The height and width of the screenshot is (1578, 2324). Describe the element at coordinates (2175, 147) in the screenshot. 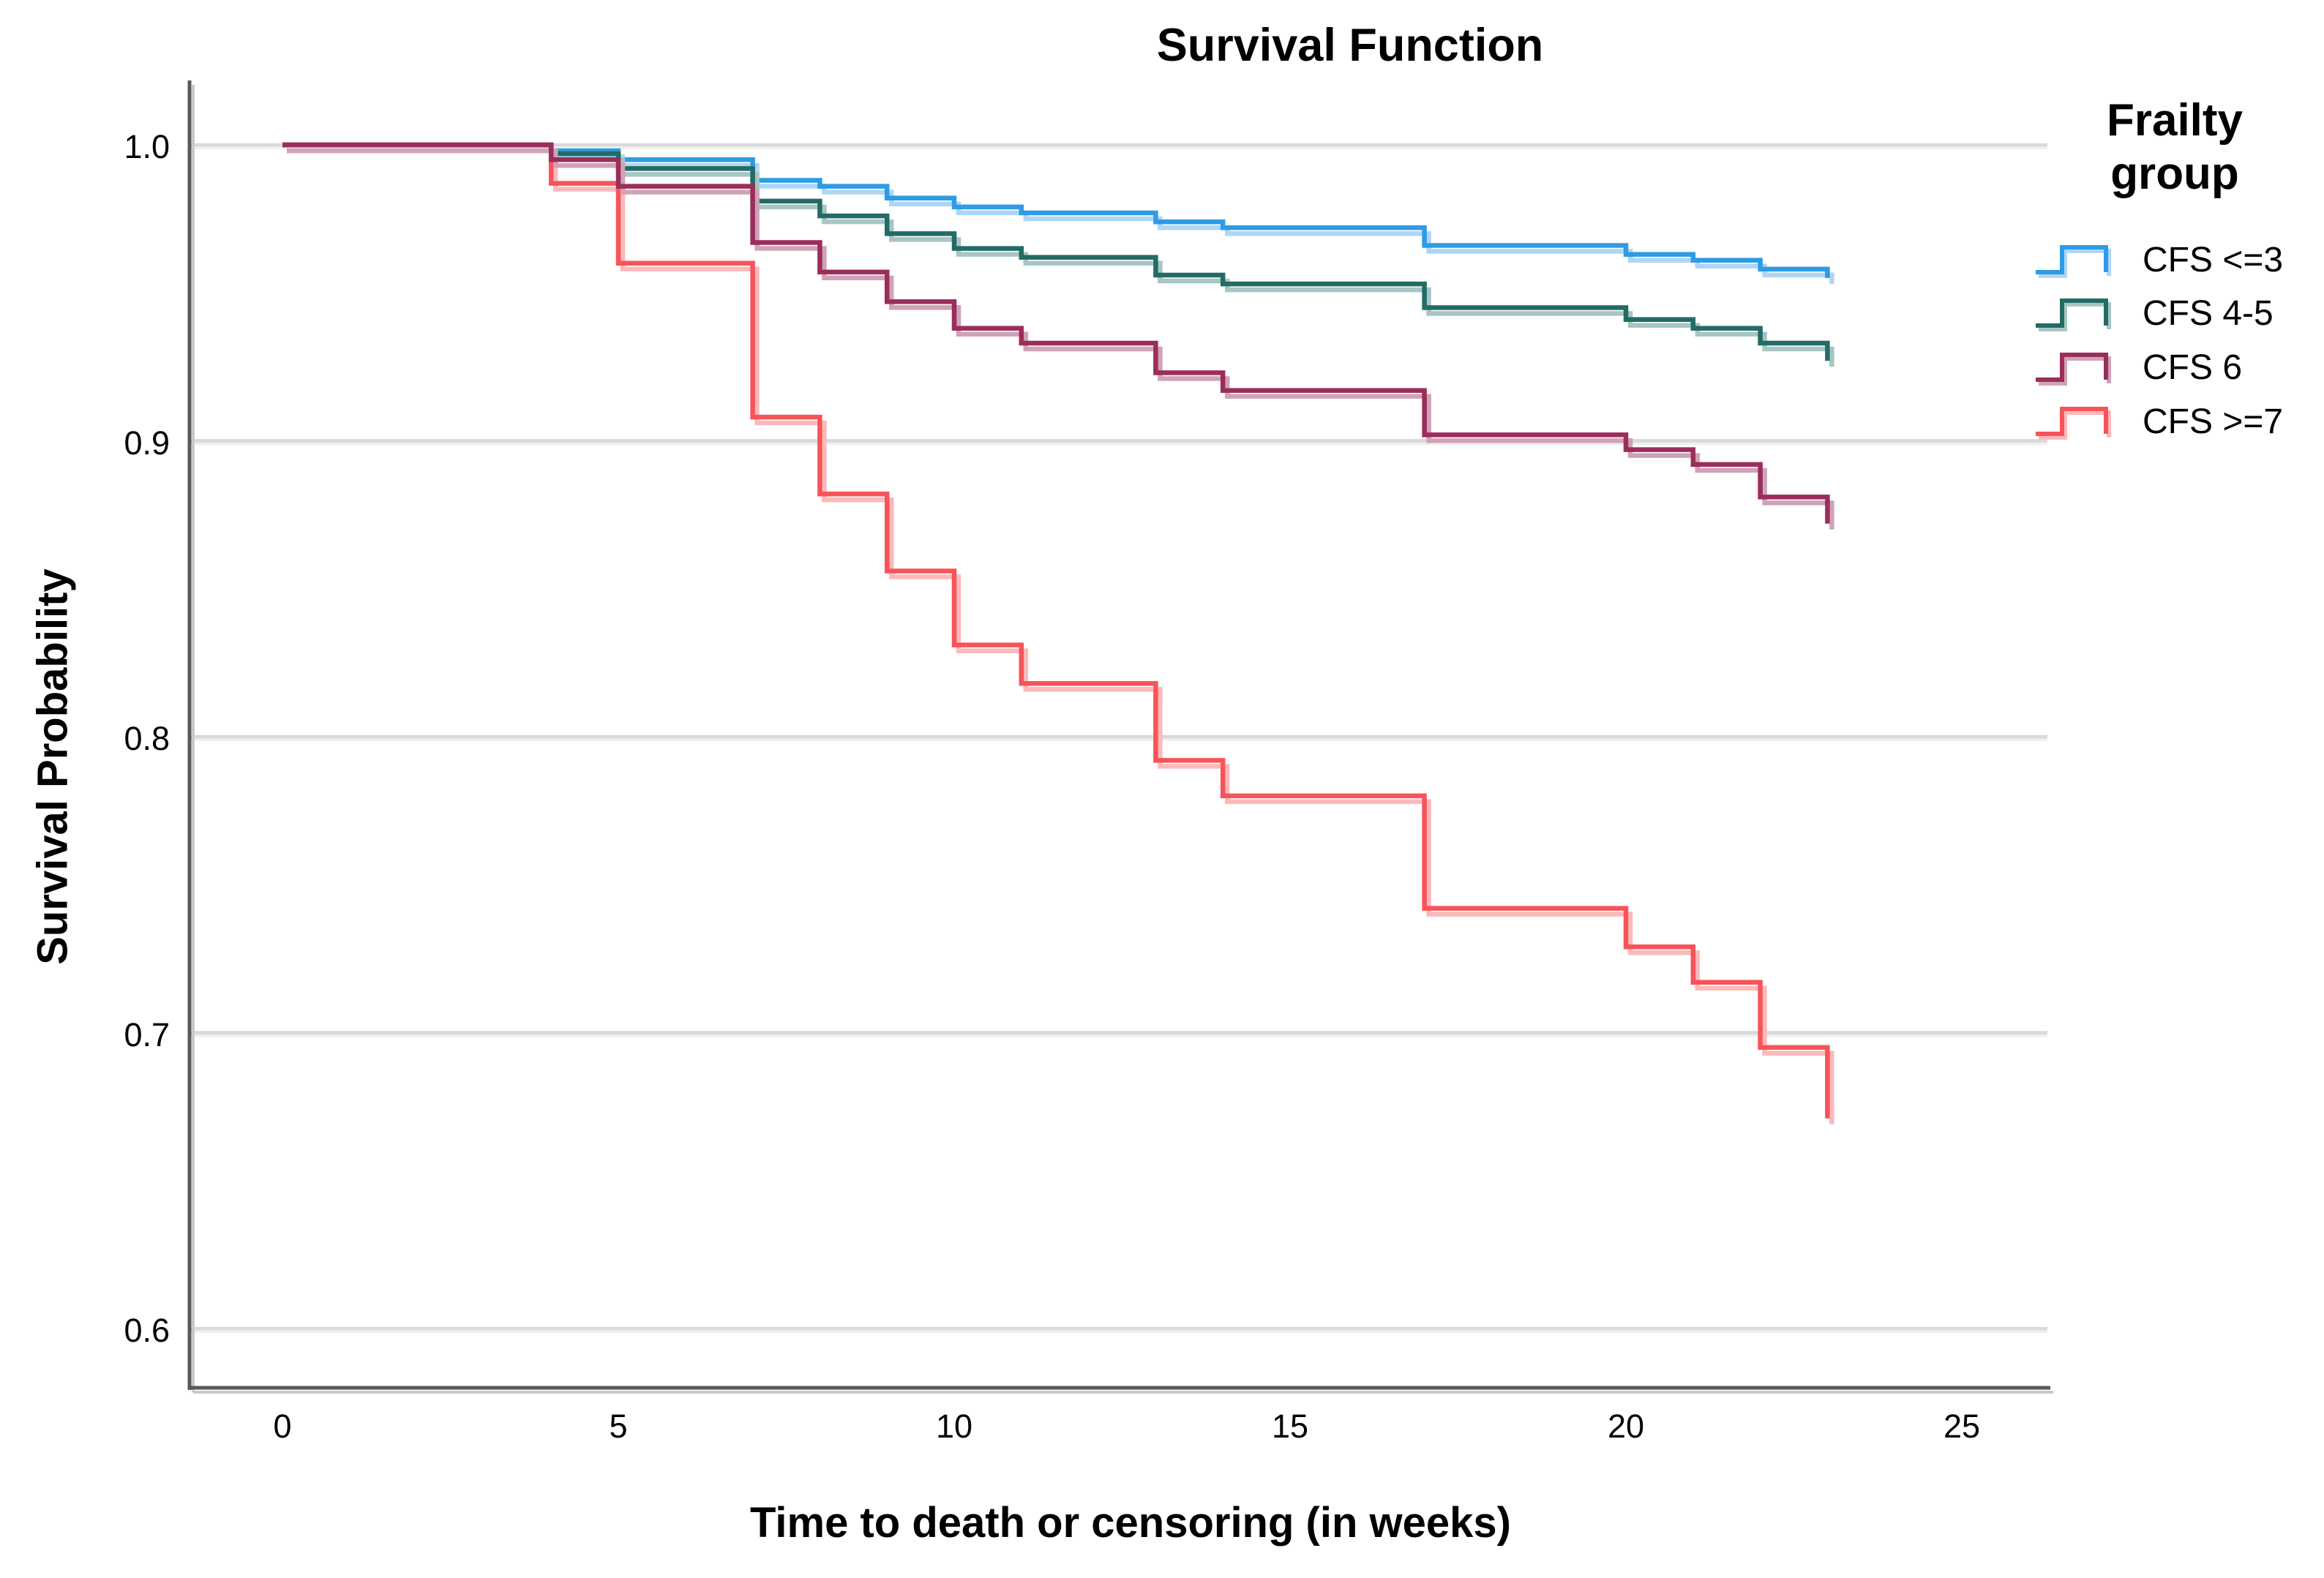

I see `legend-title: Frailty group` at that location.